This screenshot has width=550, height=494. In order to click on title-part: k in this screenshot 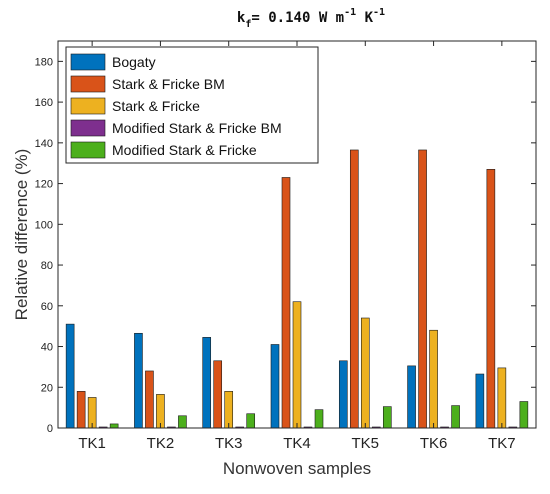, I will do `click(241, 18)`.